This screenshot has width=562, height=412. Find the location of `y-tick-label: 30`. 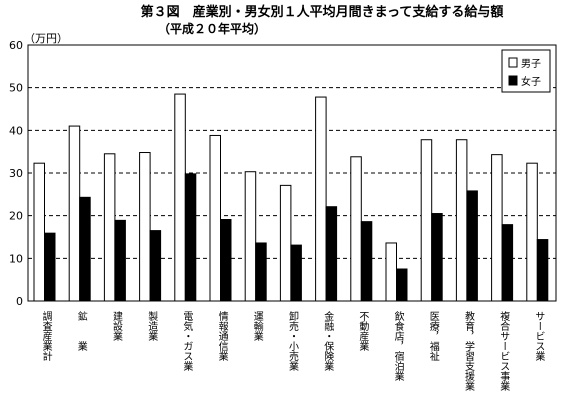

y-tick-label: 30 is located at coordinates (16, 173).